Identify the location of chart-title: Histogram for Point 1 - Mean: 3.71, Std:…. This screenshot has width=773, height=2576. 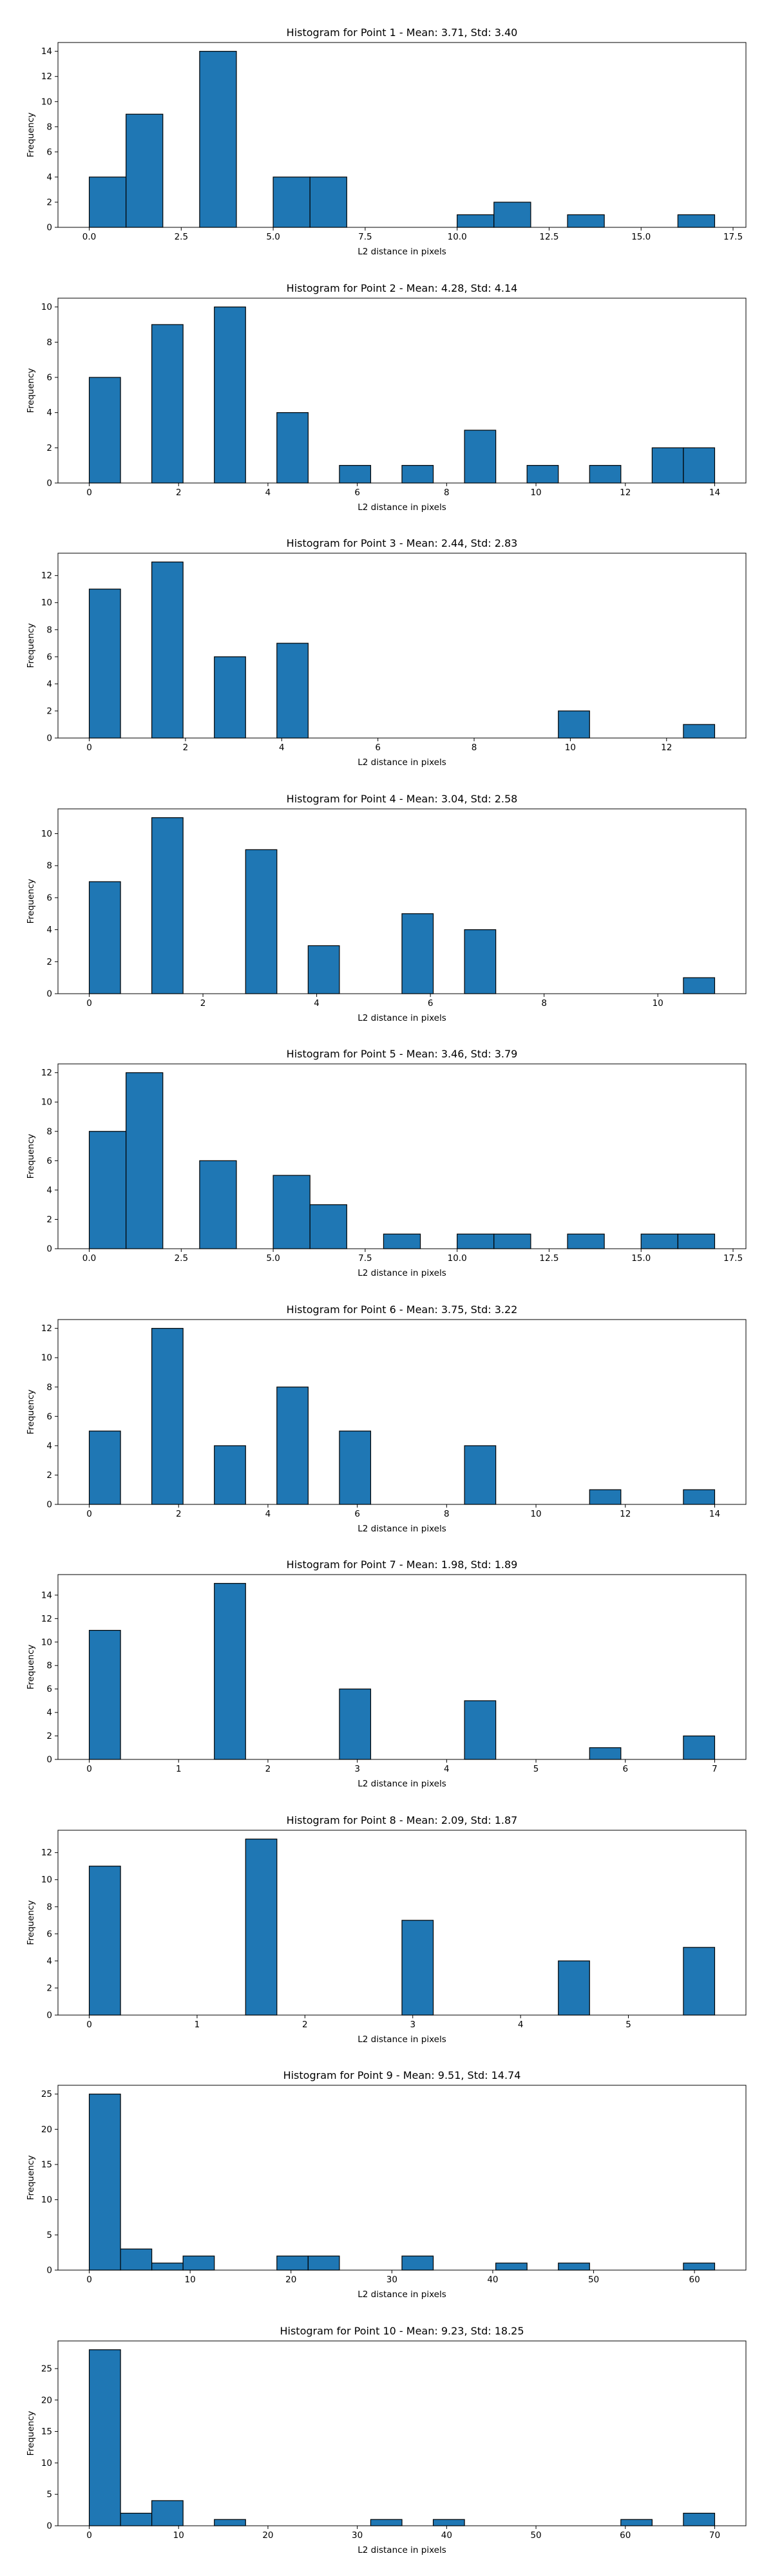
(402, 32).